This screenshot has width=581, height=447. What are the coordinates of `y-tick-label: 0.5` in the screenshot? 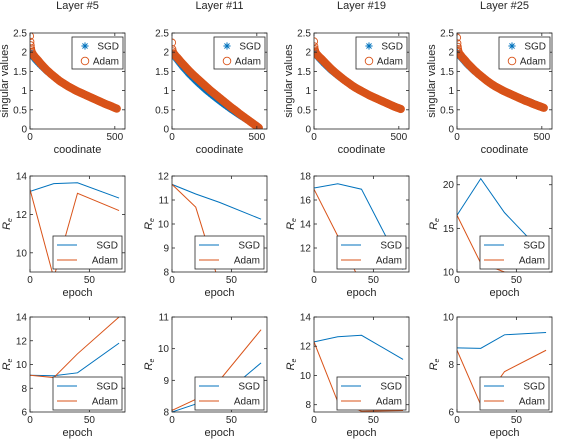 It's located at (162, 110).